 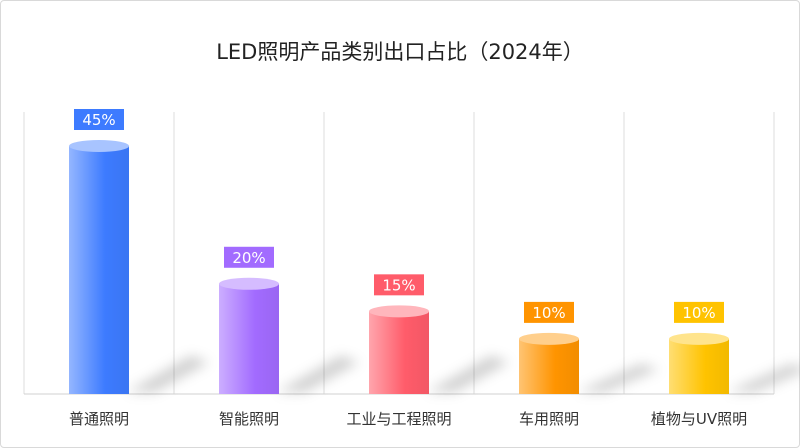 What do you see at coordinates (398, 419) in the screenshot?
I see `category-label: 工业与工程照明` at bounding box center [398, 419].